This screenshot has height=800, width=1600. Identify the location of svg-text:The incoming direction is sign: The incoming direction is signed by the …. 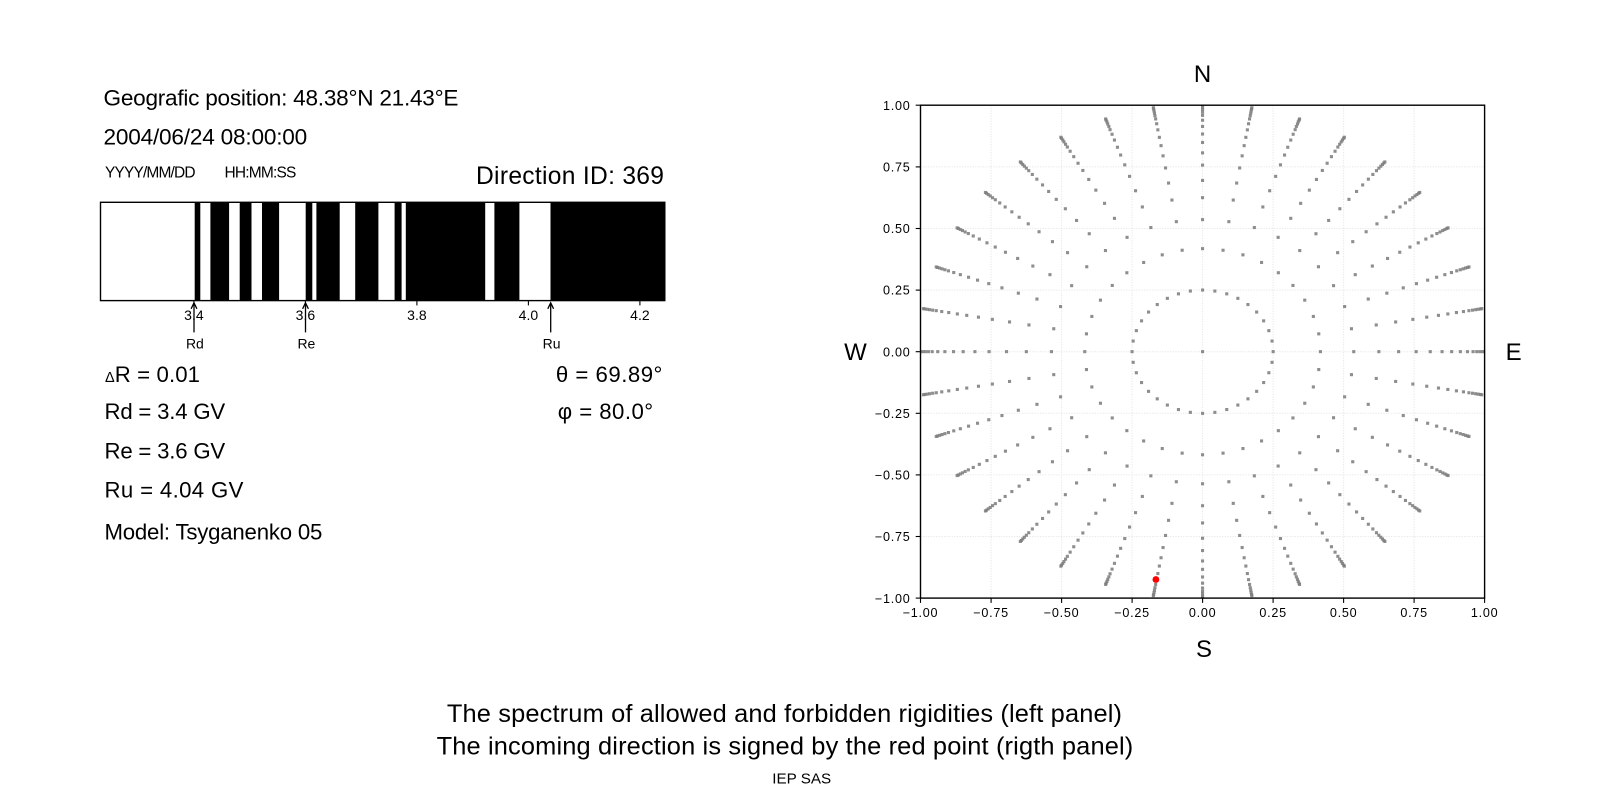
(785, 747).